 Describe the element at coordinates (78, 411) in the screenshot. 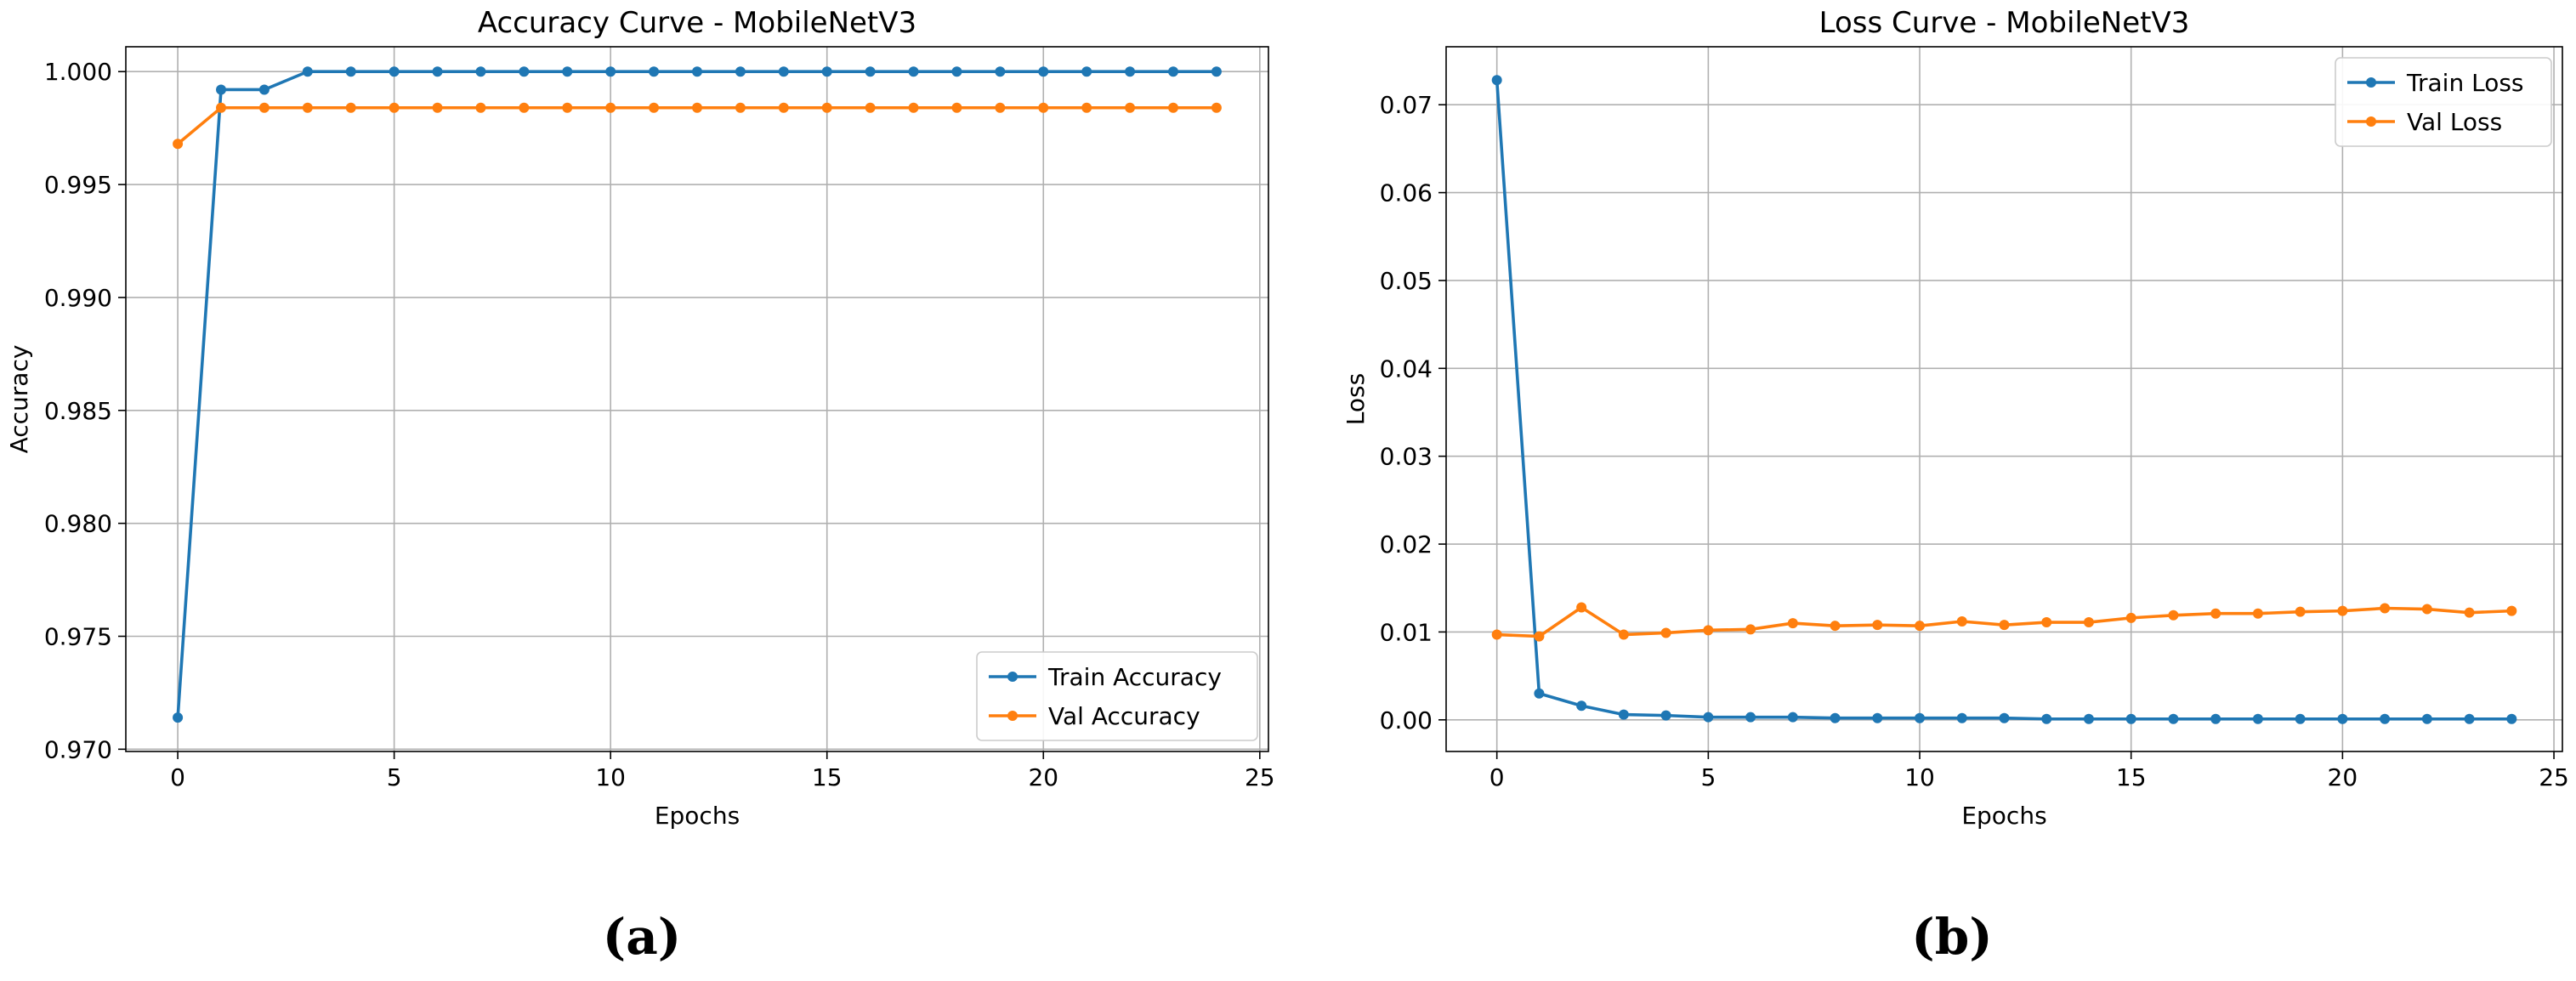

I see `y-tick-label: 0.985` at that location.